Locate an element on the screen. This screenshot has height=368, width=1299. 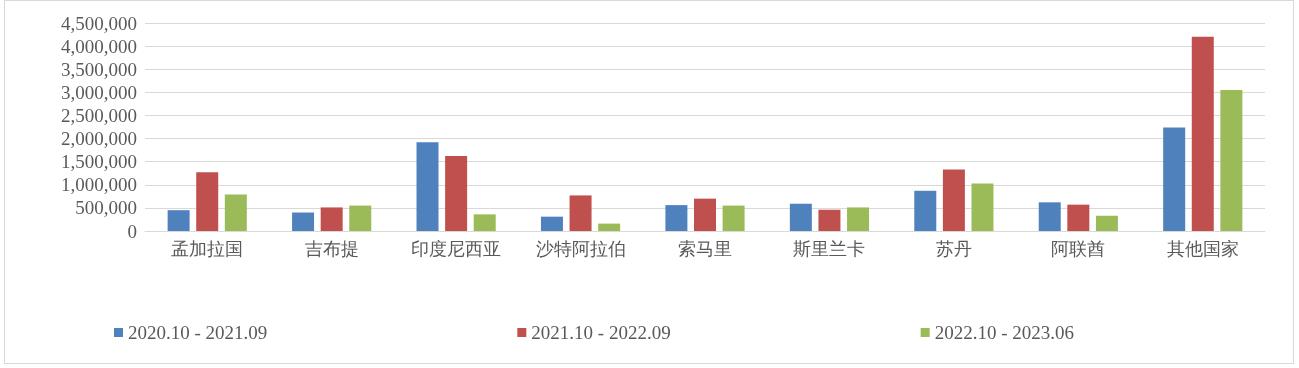
x-tick-label: 其他国家 is located at coordinates (1202, 249).